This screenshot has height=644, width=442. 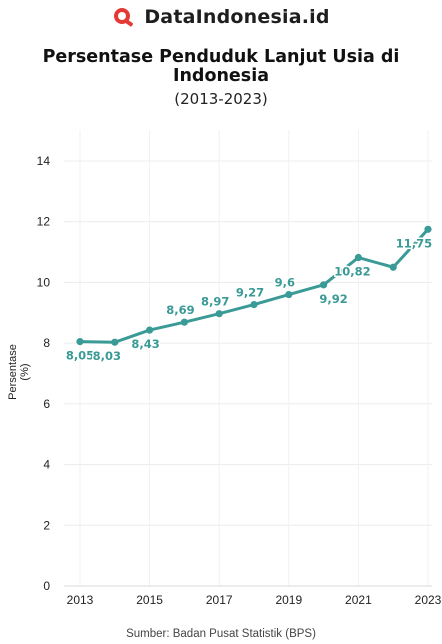 I want to click on x-tick-label: 2021, so click(x=358, y=600).